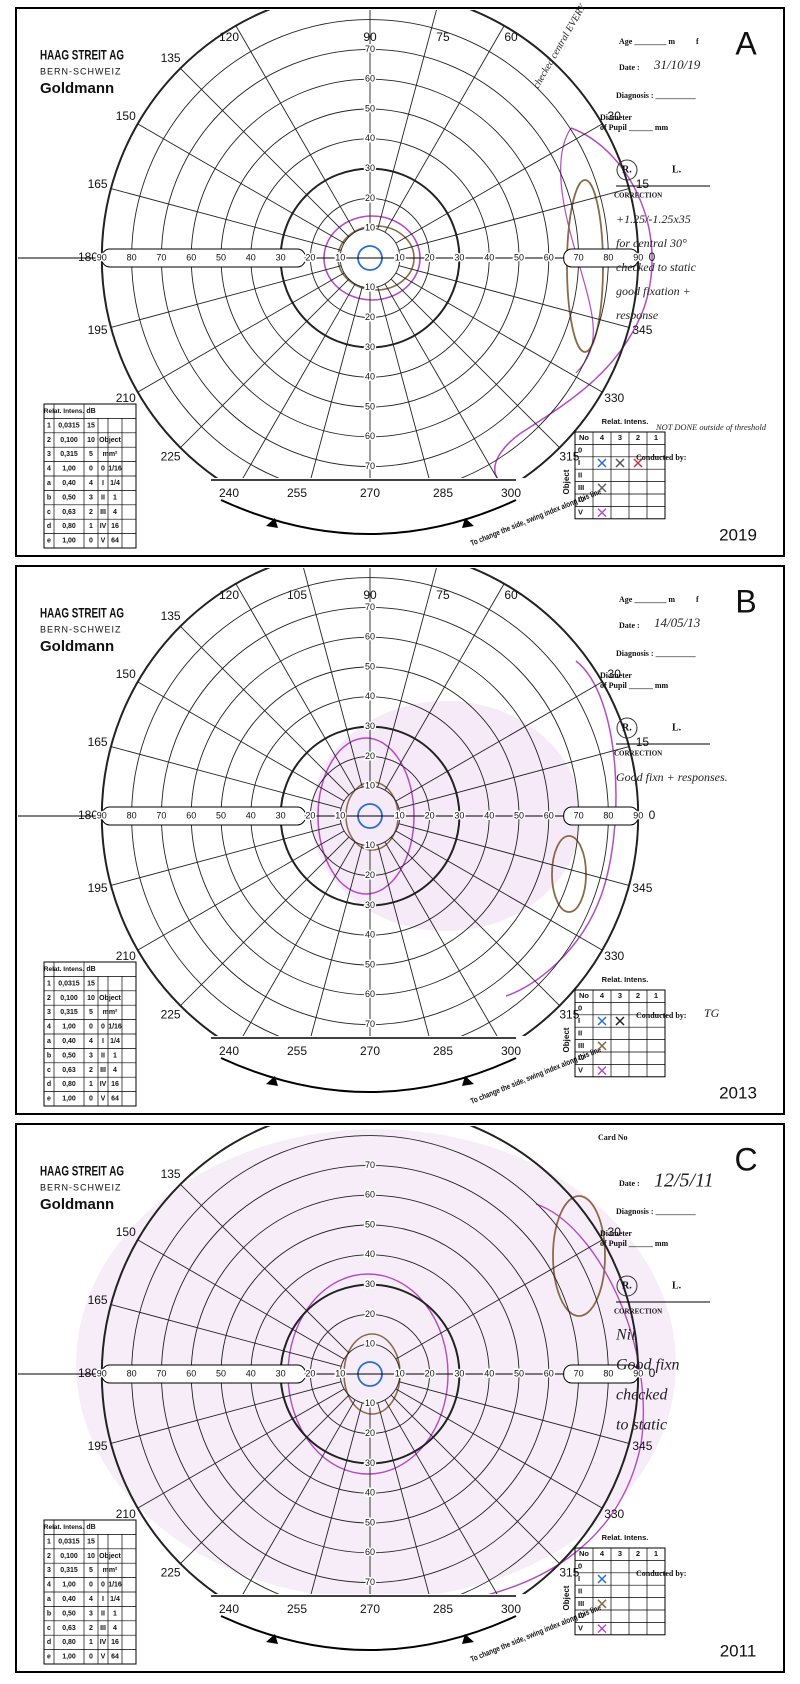  I want to click on angle-label: 285, so click(443, 1051).